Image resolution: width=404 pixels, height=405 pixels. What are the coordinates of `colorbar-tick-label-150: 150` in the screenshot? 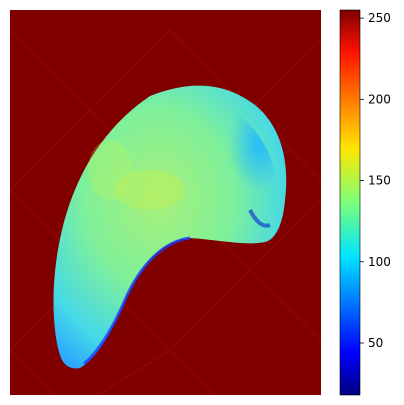 It's located at (379, 181).